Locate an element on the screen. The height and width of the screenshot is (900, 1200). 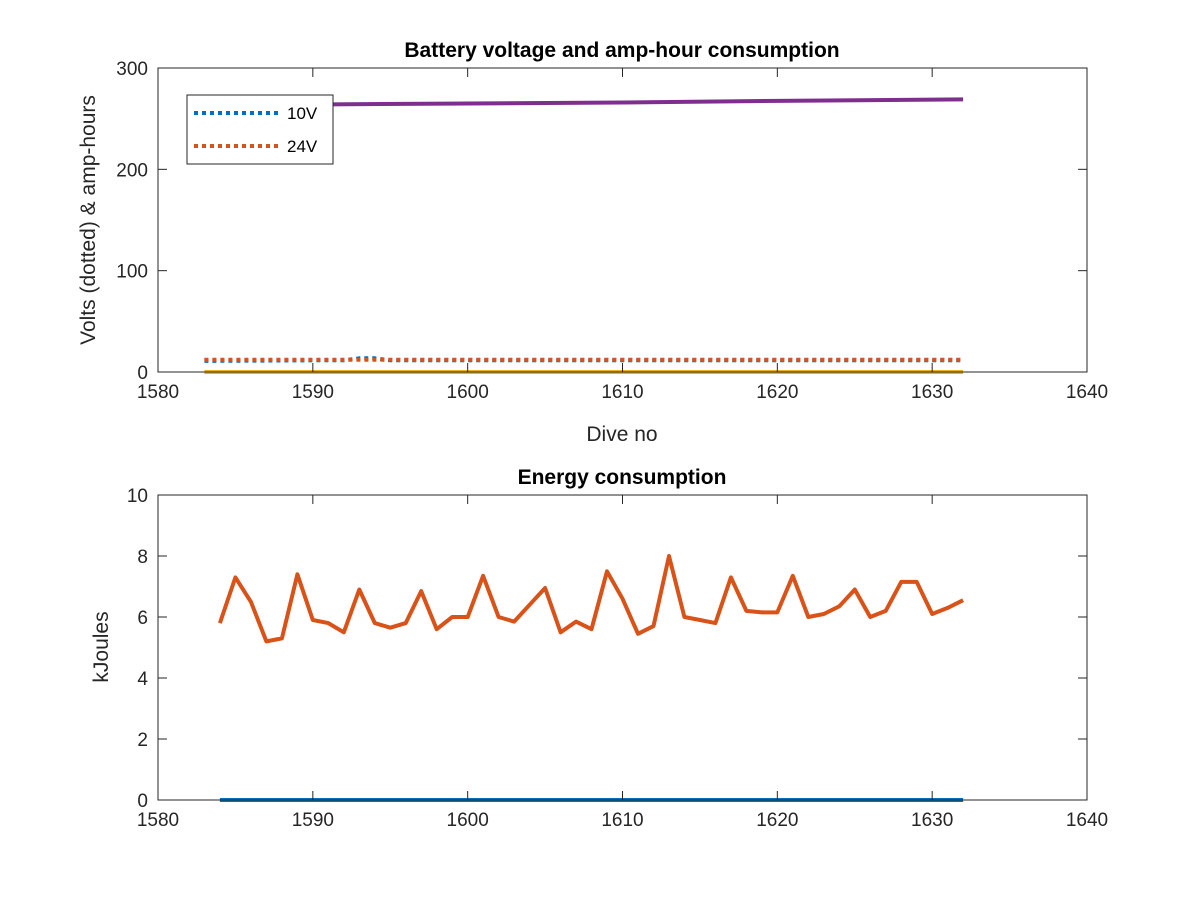
battery-x-tick-label: 1600 is located at coordinates (468, 392).